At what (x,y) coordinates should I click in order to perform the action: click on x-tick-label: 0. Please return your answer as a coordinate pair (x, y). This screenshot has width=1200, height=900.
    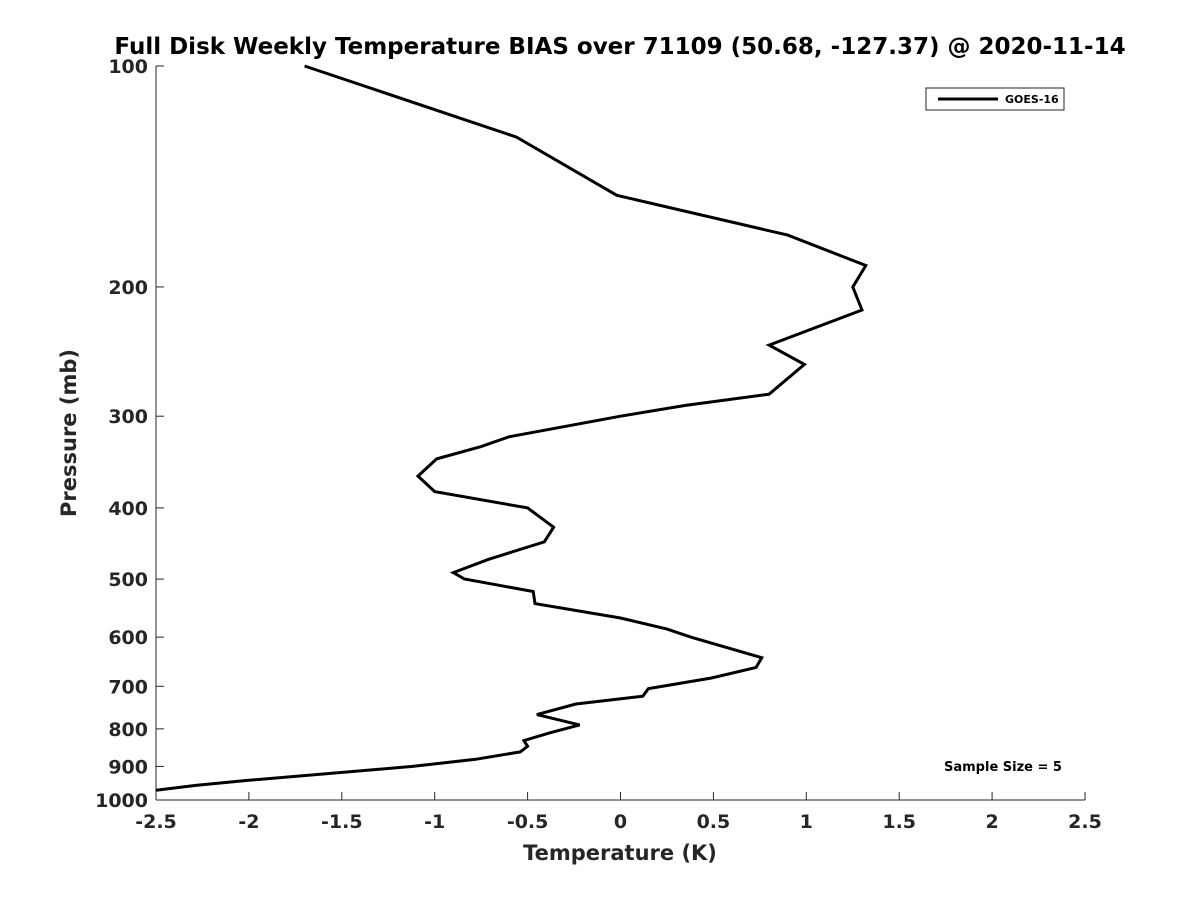
    Looking at the image, I should click on (620, 822).